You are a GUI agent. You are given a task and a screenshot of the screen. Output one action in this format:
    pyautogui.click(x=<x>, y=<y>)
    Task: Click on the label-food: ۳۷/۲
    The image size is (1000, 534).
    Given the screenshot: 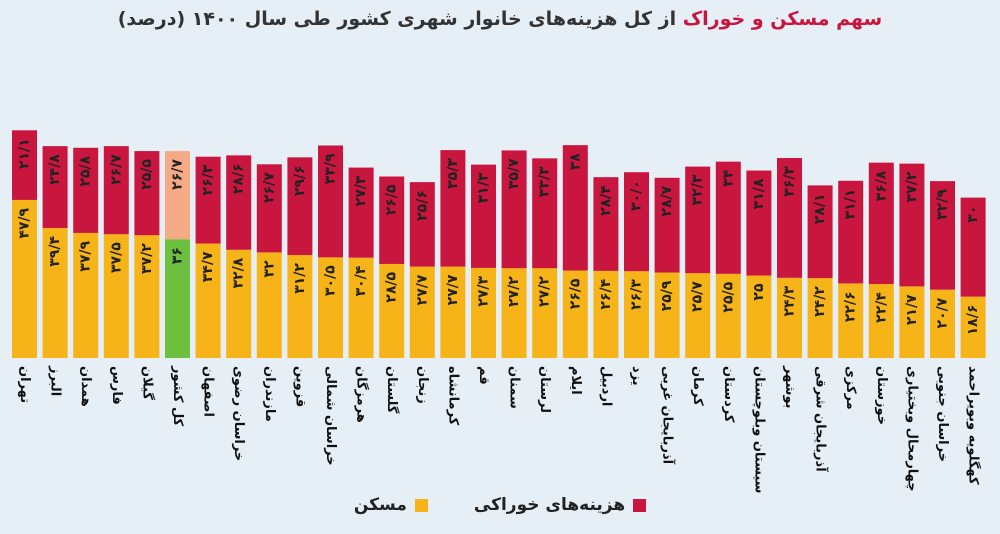 What is the action you would take?
    pyautogui.click(x=912, y=186)
    